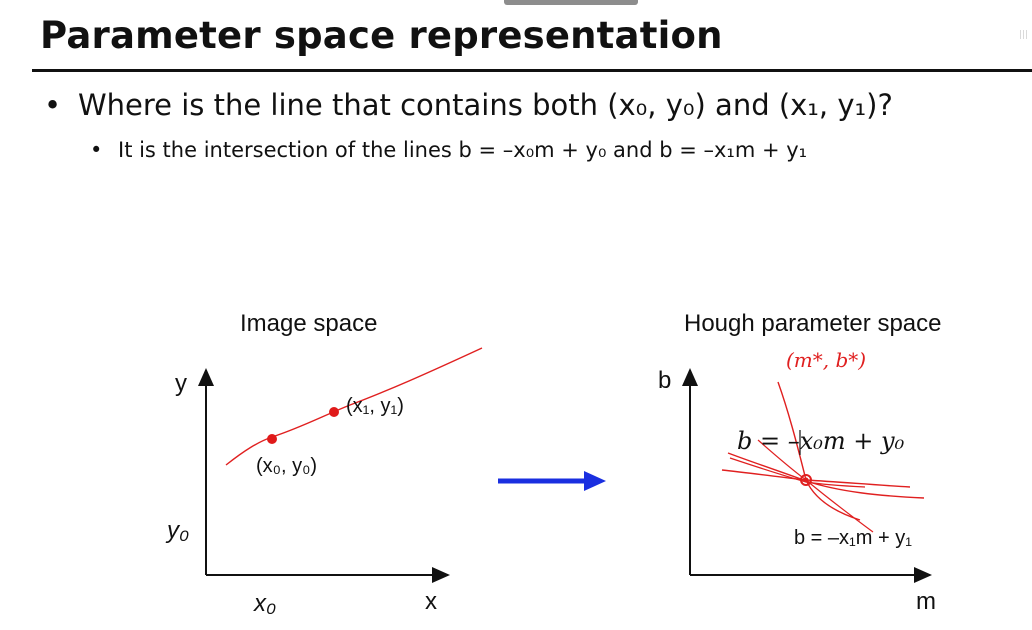 This screenshot has height=630, width=1032. I want to click on image-line, so click(354, 406).